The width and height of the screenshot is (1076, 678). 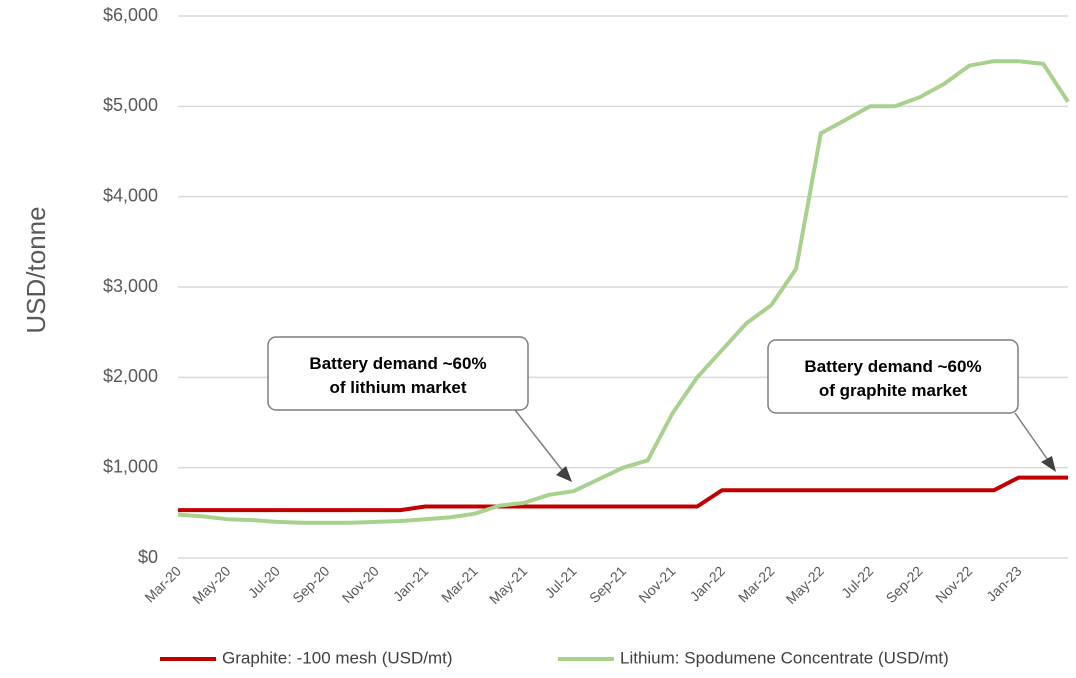 I want to click on x-tick-label: Jul-21, so click(x=560, y=582).